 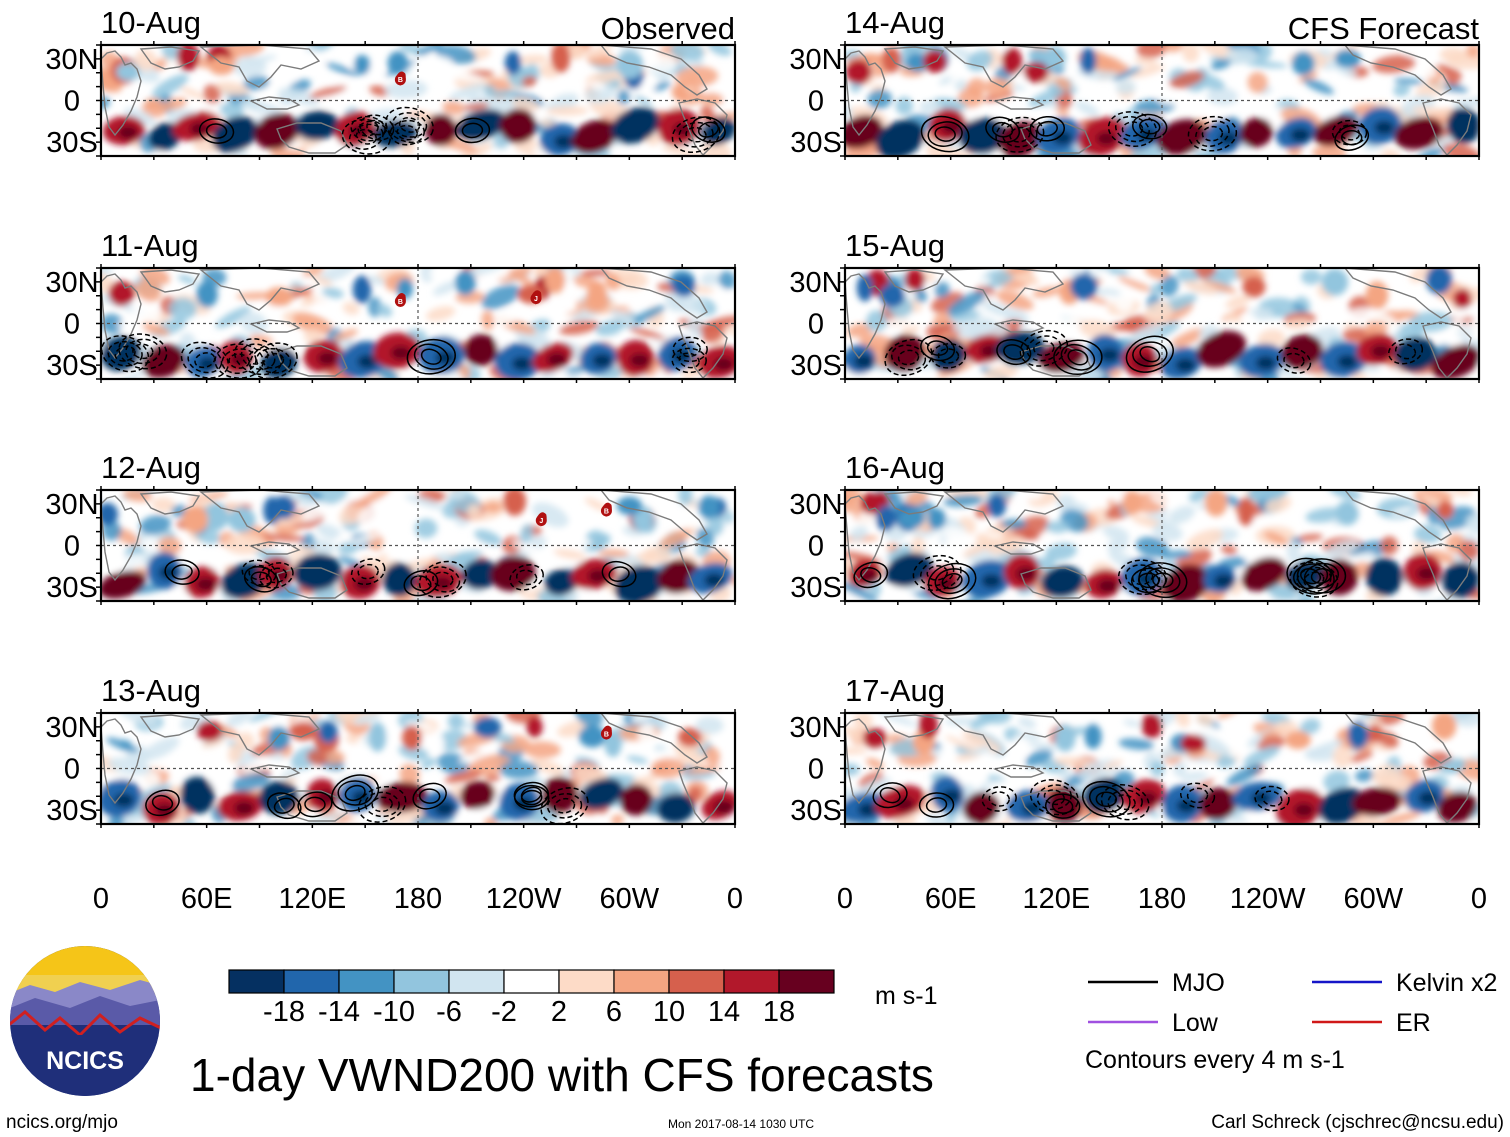 What do you see at coordinates (504, 1012) in the screenshot?
I see `colorbar-tick-label: -2` at bounding box center [504, 1012].